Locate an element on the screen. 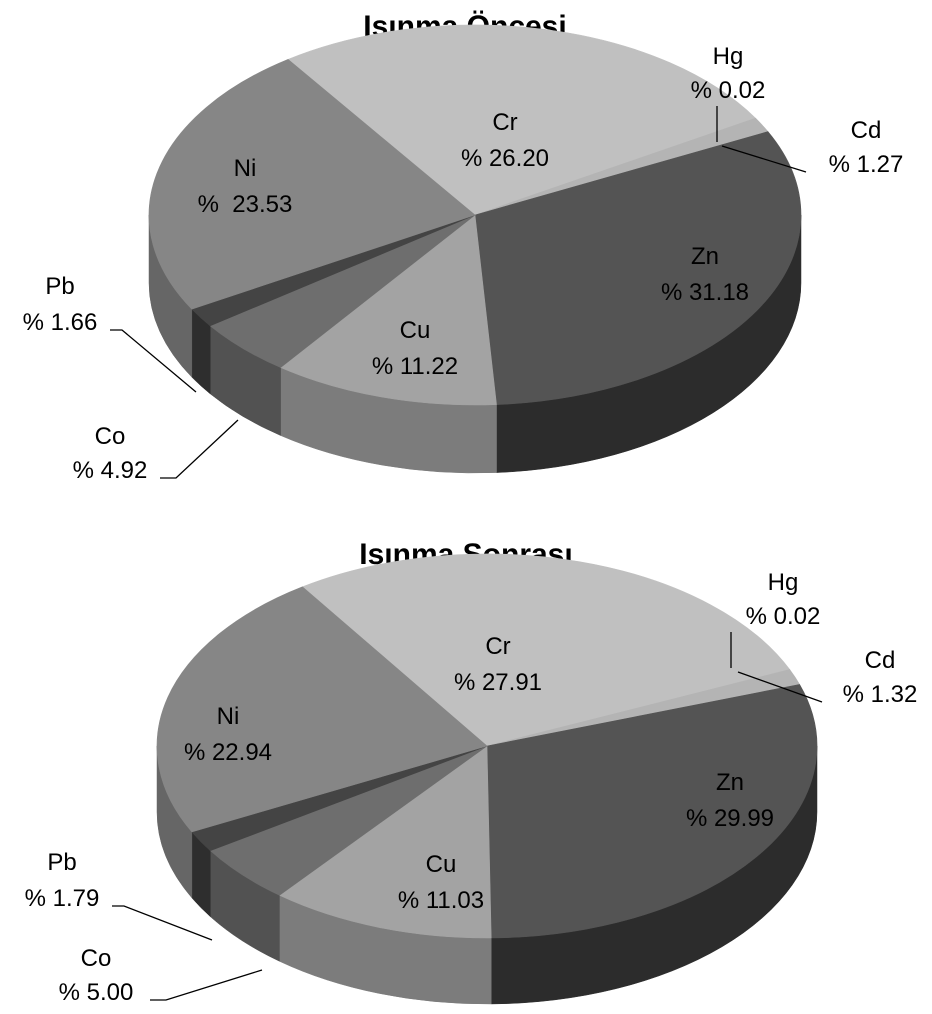 The height and width of the screenshot is (1014, 932). slice-value-cr: % 27.91 is located at coordinates (498, 682).